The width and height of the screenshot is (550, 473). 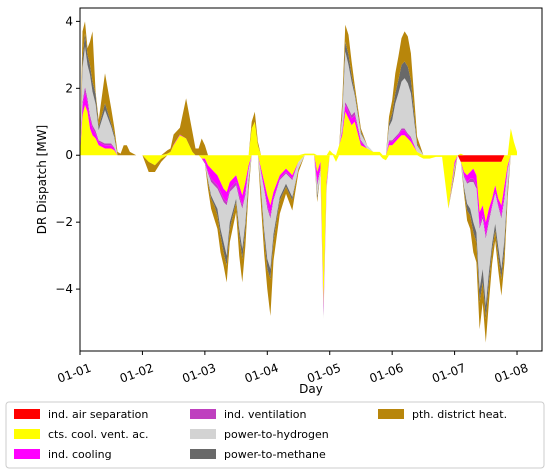 I want to click on legend-swatch-ind-ventilation, so click(x=203, y=414).